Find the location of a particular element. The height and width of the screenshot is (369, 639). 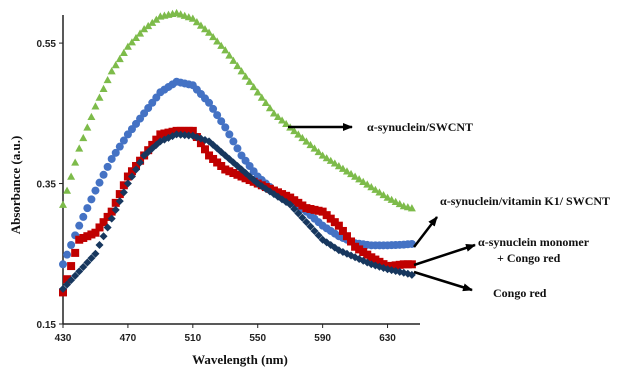

x-tick-label: 430 is located at coordinates (63, 338).